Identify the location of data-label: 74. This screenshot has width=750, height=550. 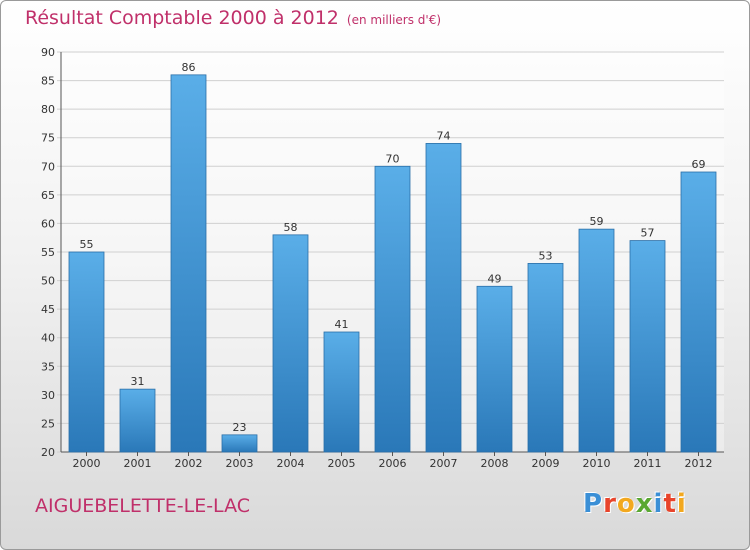
(444, 135).